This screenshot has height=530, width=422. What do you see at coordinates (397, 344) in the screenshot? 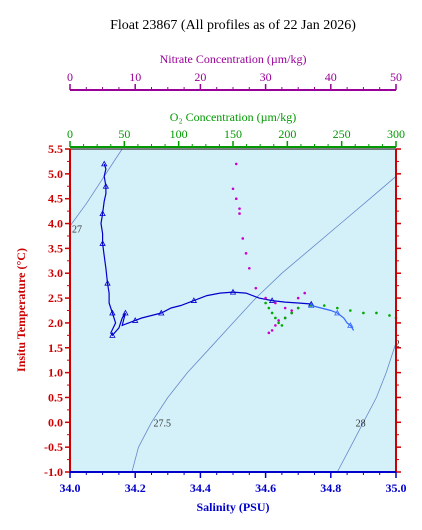
I see `contour-label: 2` at bounding box center [397, 344].